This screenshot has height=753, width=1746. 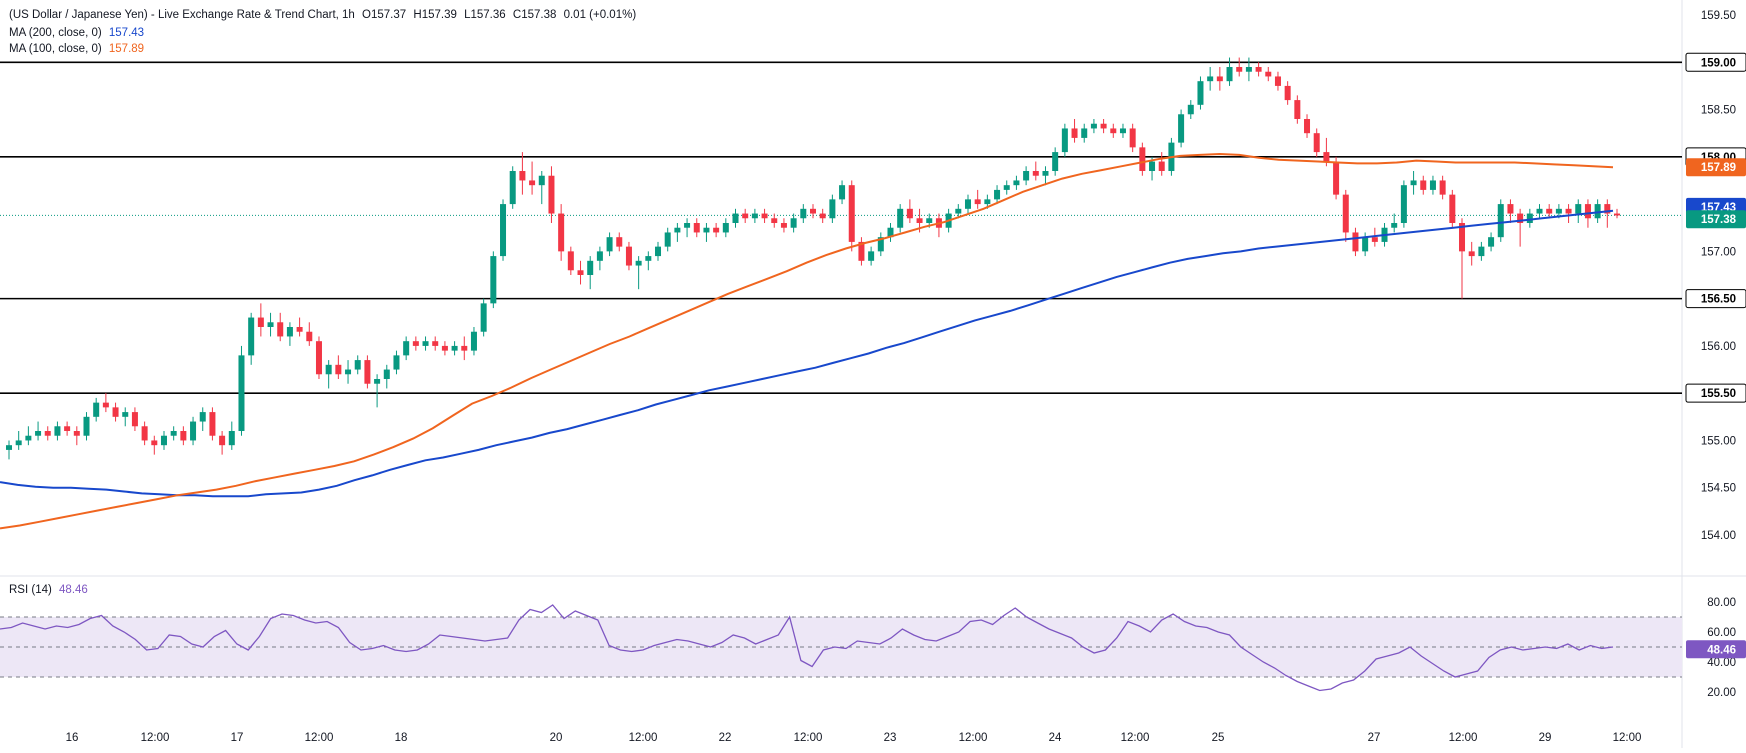 What do you see at coordinates (1718, 394) in the screenshot?
I see `key-level-label: 155.50` at bounding box center [1718, 394].